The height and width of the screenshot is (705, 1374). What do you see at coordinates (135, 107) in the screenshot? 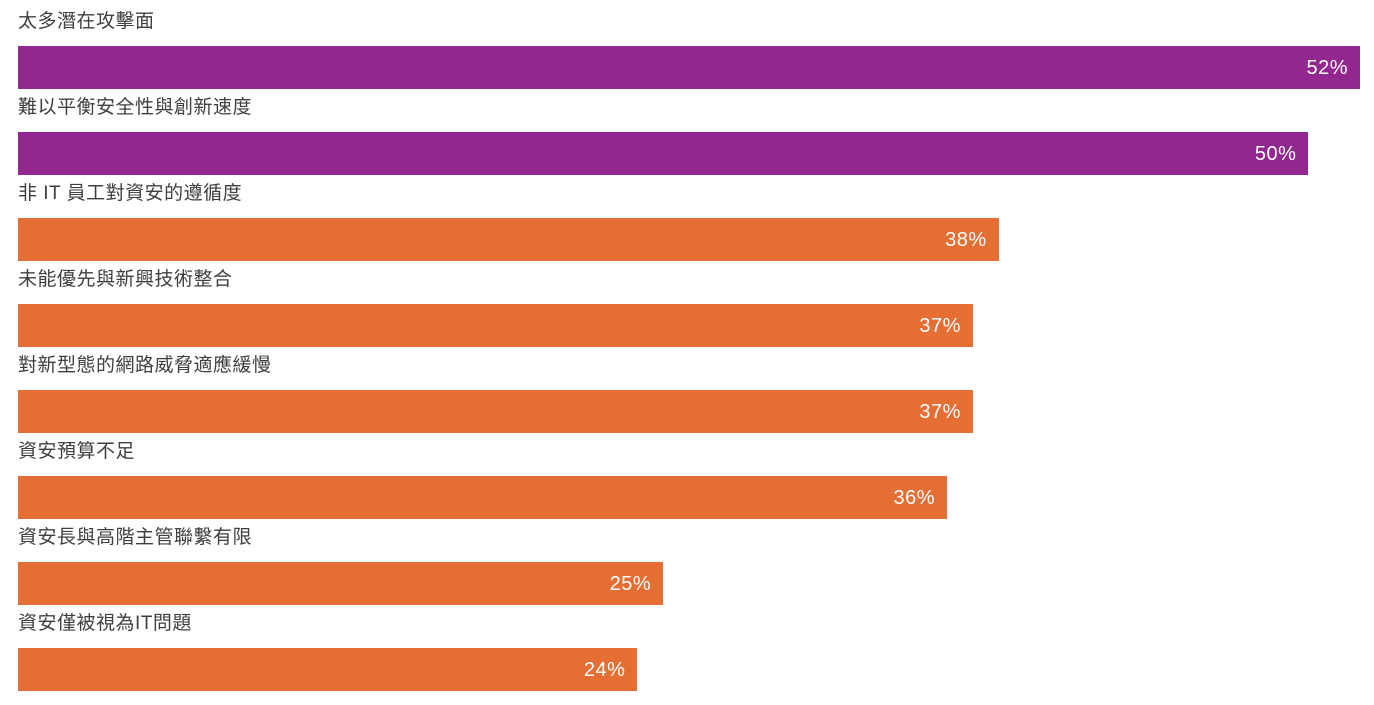
I see `bar-category-label: 難以平衡安全性與創新速度` at bounding box center [135, 107].